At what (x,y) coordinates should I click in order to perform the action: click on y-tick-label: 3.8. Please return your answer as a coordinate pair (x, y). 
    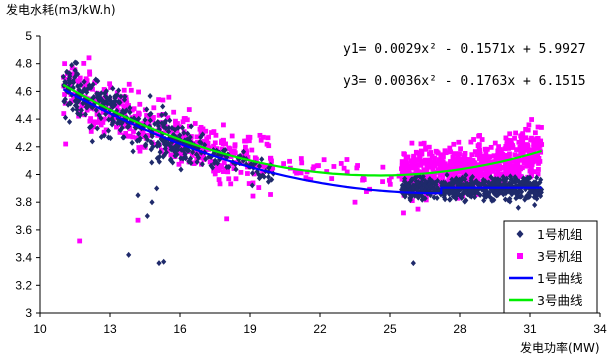
    Looking at the image, I should click on (23, 202).